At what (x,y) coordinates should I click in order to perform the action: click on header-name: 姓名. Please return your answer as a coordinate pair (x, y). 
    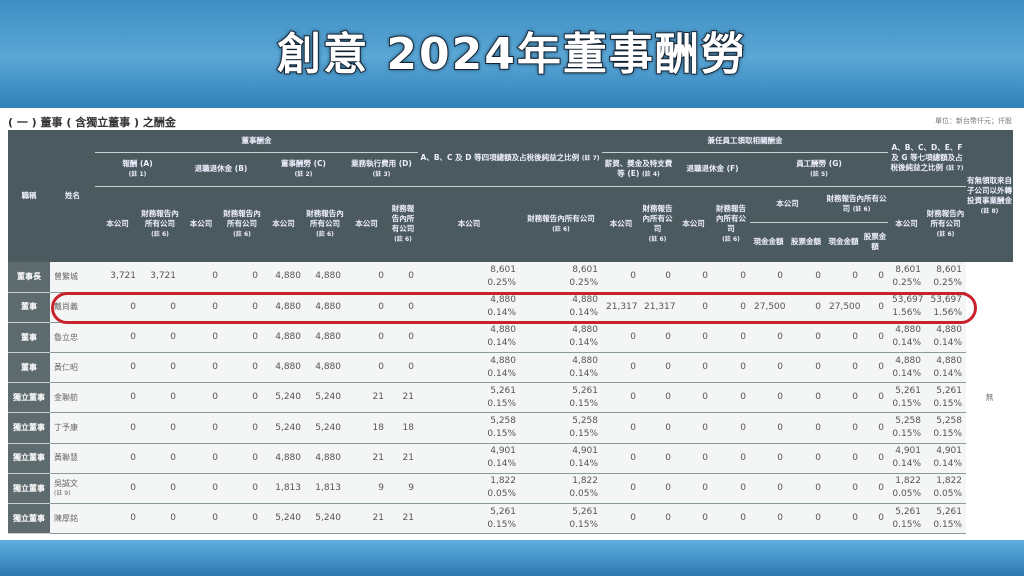
    Looking at the image, I should click on (72, 196).